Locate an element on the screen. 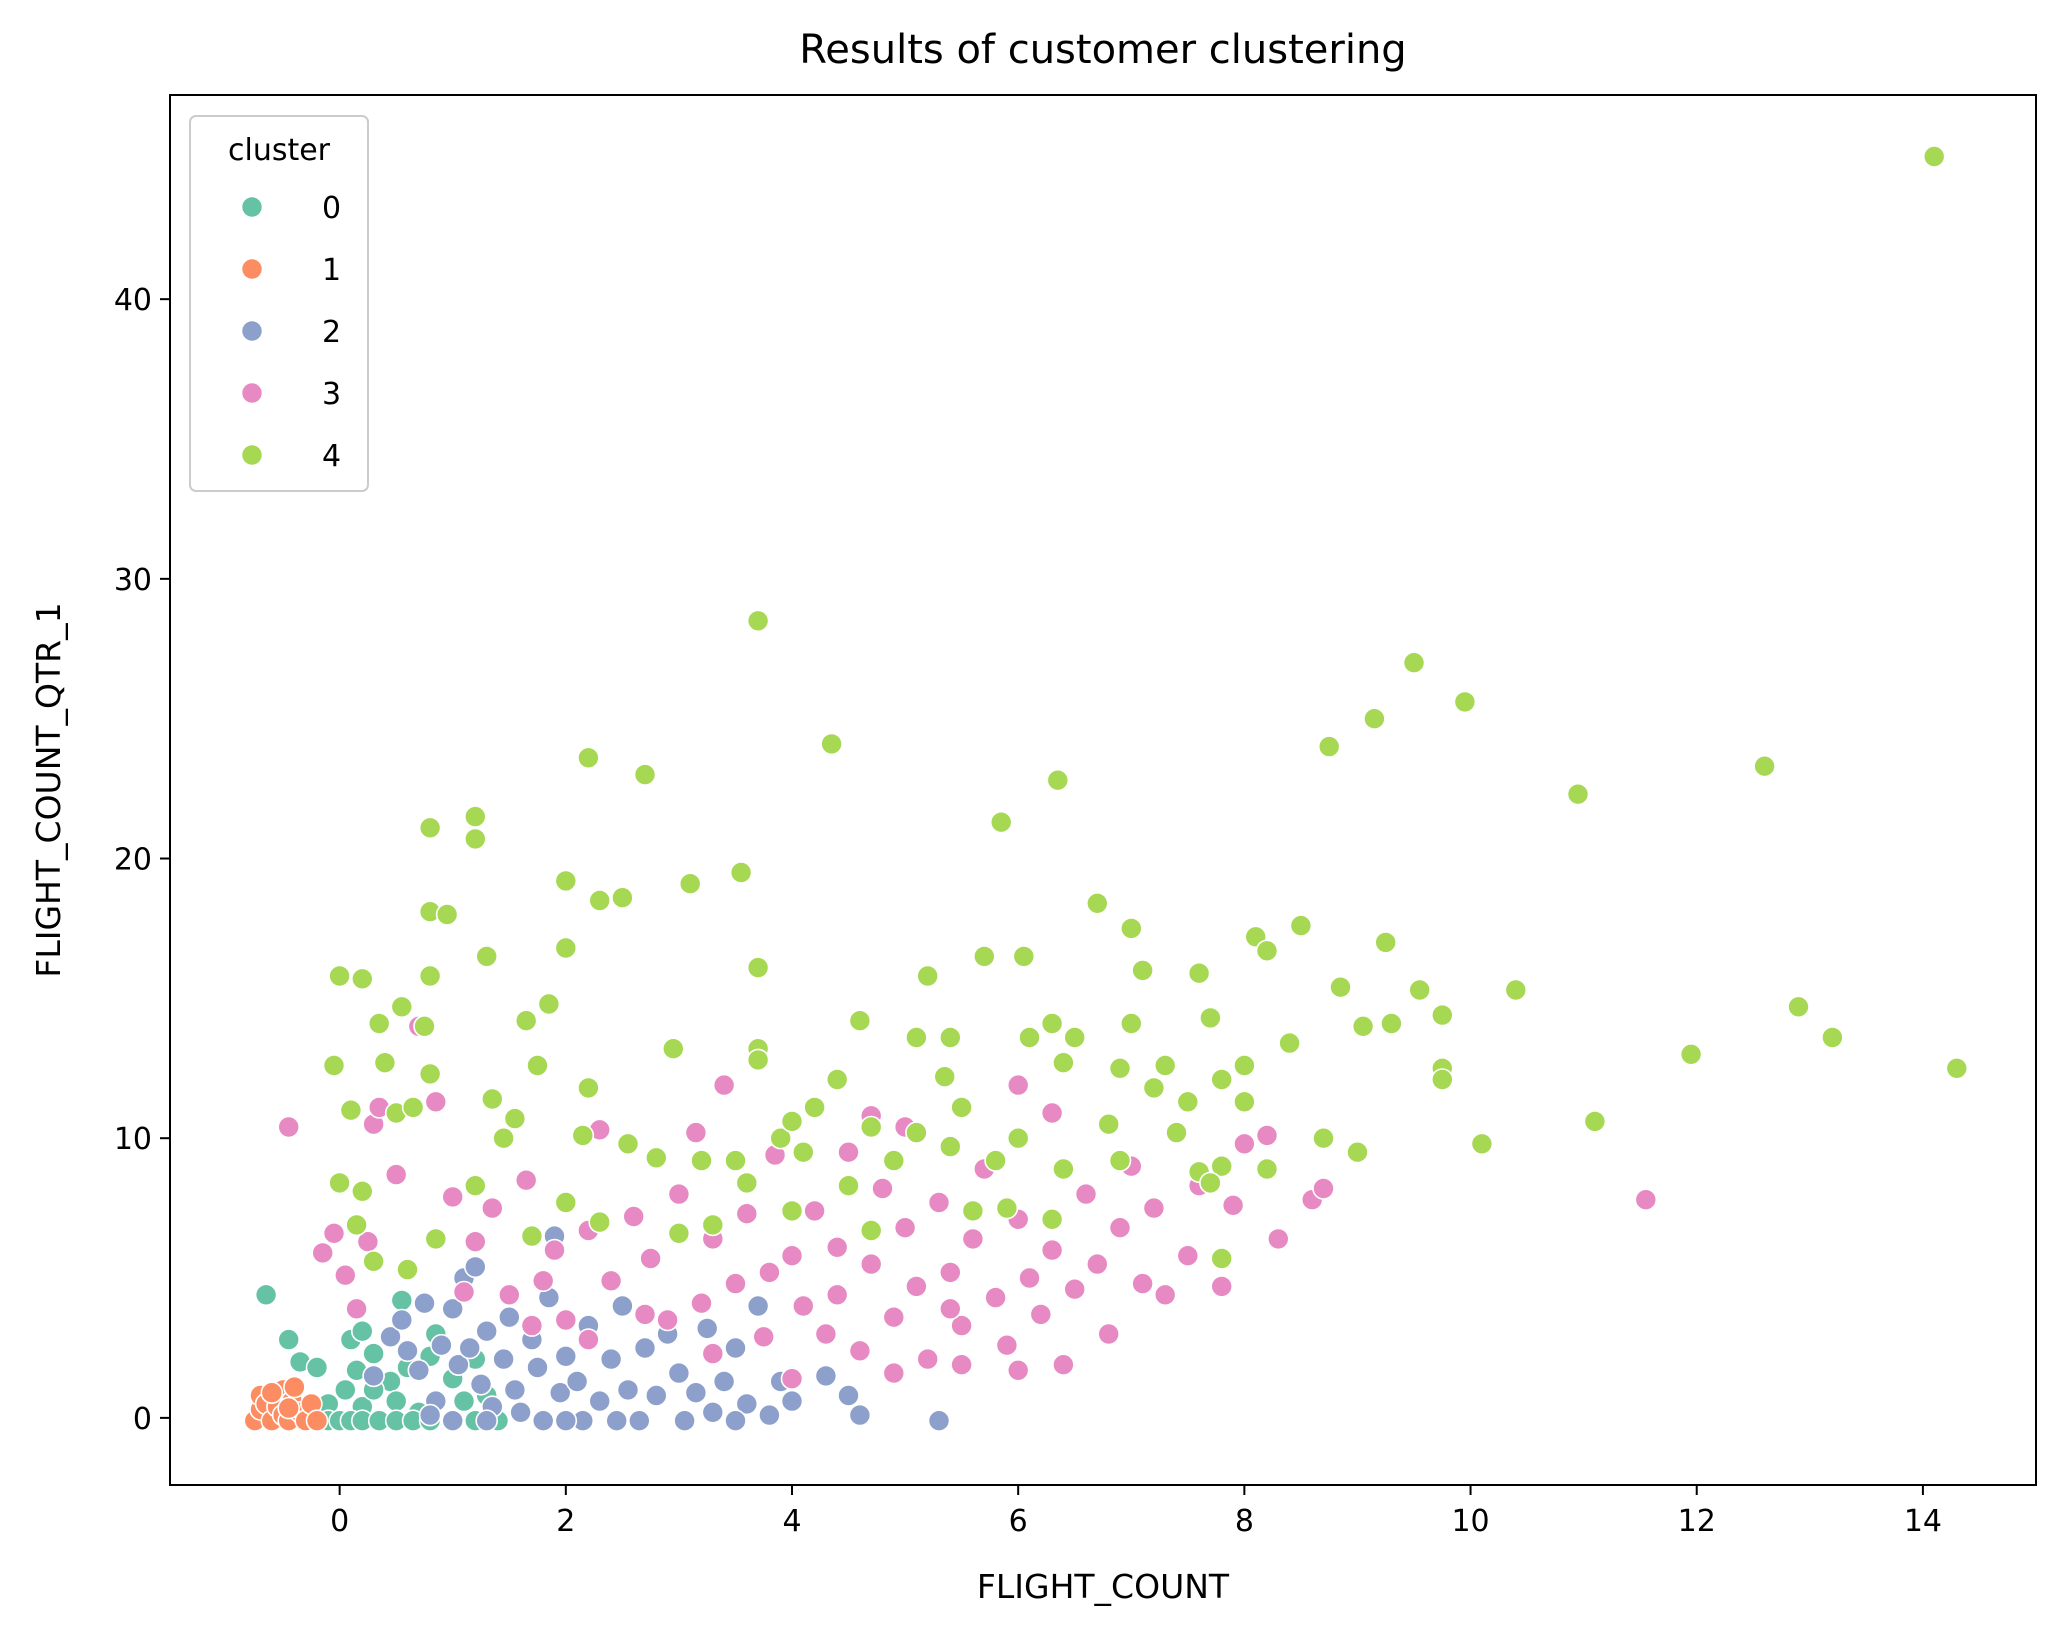 This screenshot has height=1635, width=2059. legend-label-1: 1 is located at coordinates (331, 270).